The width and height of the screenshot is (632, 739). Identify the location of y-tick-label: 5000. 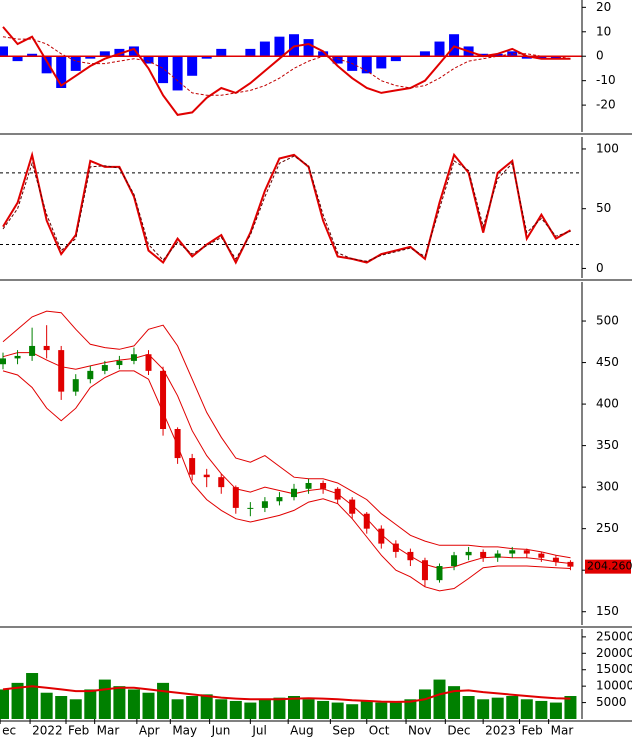
(611, 702).